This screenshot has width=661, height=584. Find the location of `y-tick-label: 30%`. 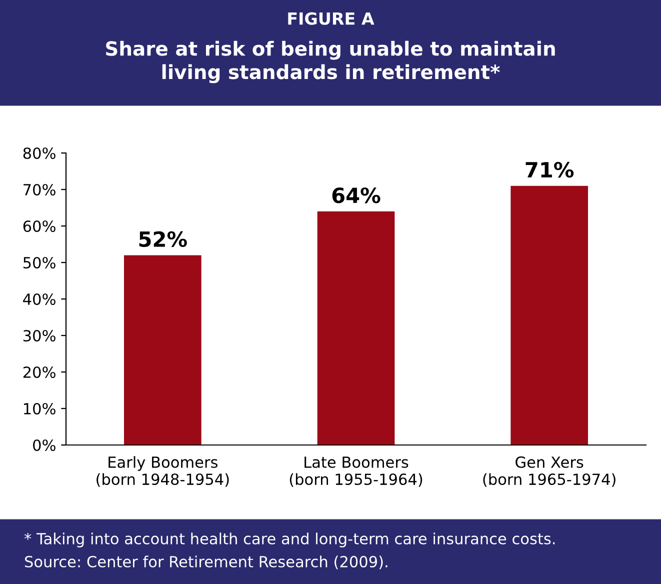

y-tick-label: 30% is located at coordinates (39, 336).